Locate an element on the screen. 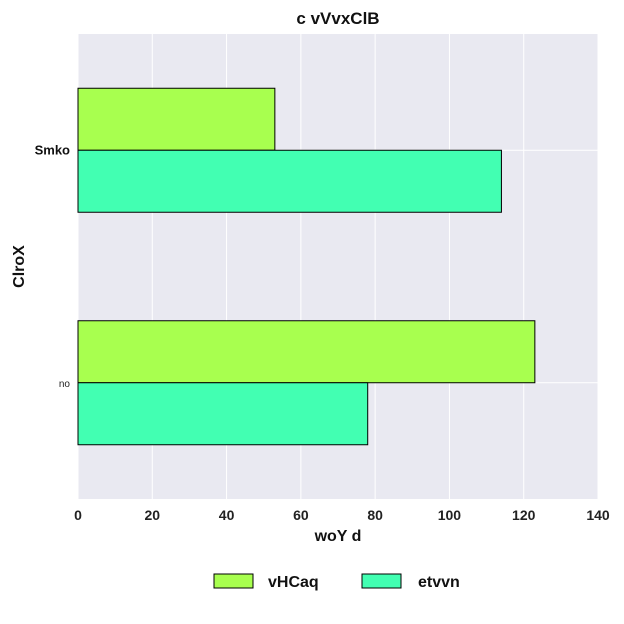 Image resolution: width=624 pixels, height=624 pixels. y-tick-label: no is located at coordinates (65, 384).